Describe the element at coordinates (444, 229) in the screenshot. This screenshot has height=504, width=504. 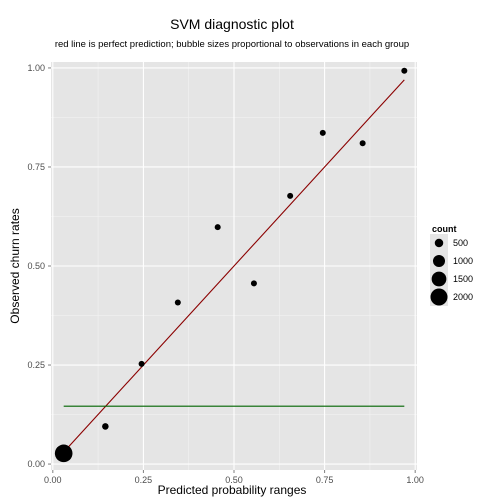
I see `legend-title: count` at that location.